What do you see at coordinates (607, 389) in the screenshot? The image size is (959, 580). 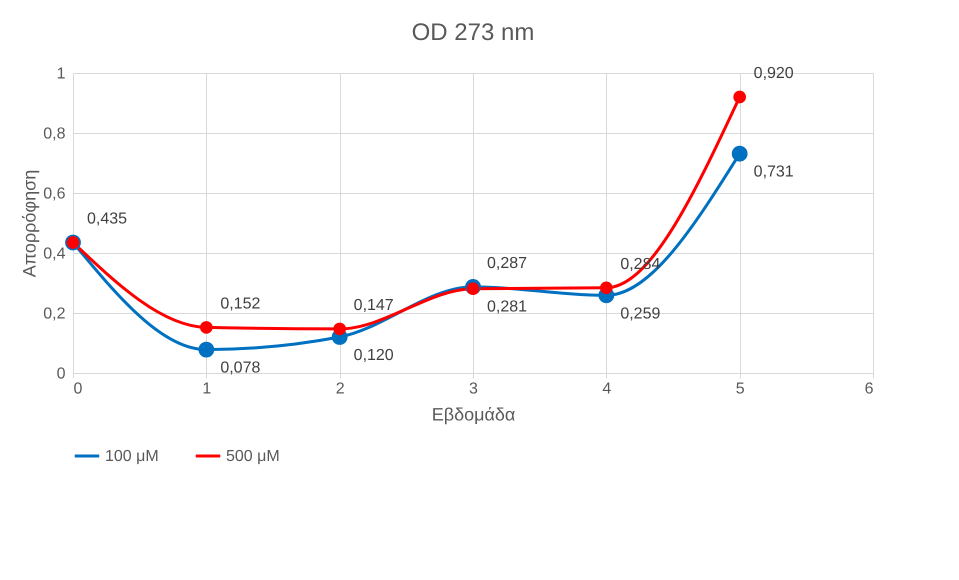 I see `x-tick-label: 4` at bounding box center [607, 389].